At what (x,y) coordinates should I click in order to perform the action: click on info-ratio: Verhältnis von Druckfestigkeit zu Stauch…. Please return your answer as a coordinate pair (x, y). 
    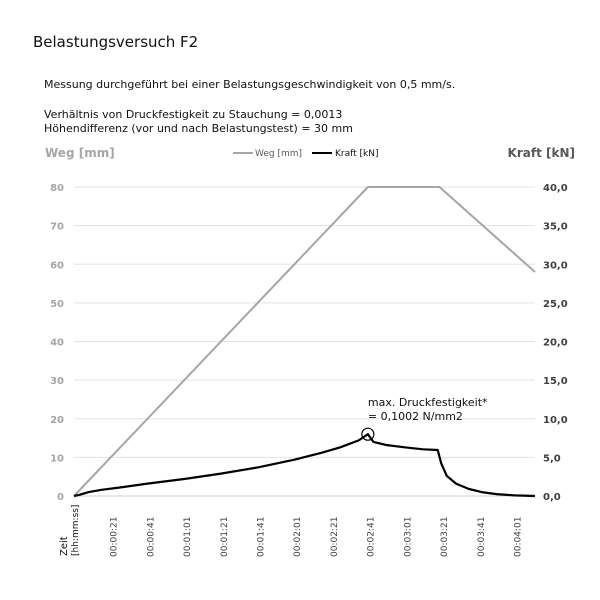
    Looking at the image, I should click on (193, 114).